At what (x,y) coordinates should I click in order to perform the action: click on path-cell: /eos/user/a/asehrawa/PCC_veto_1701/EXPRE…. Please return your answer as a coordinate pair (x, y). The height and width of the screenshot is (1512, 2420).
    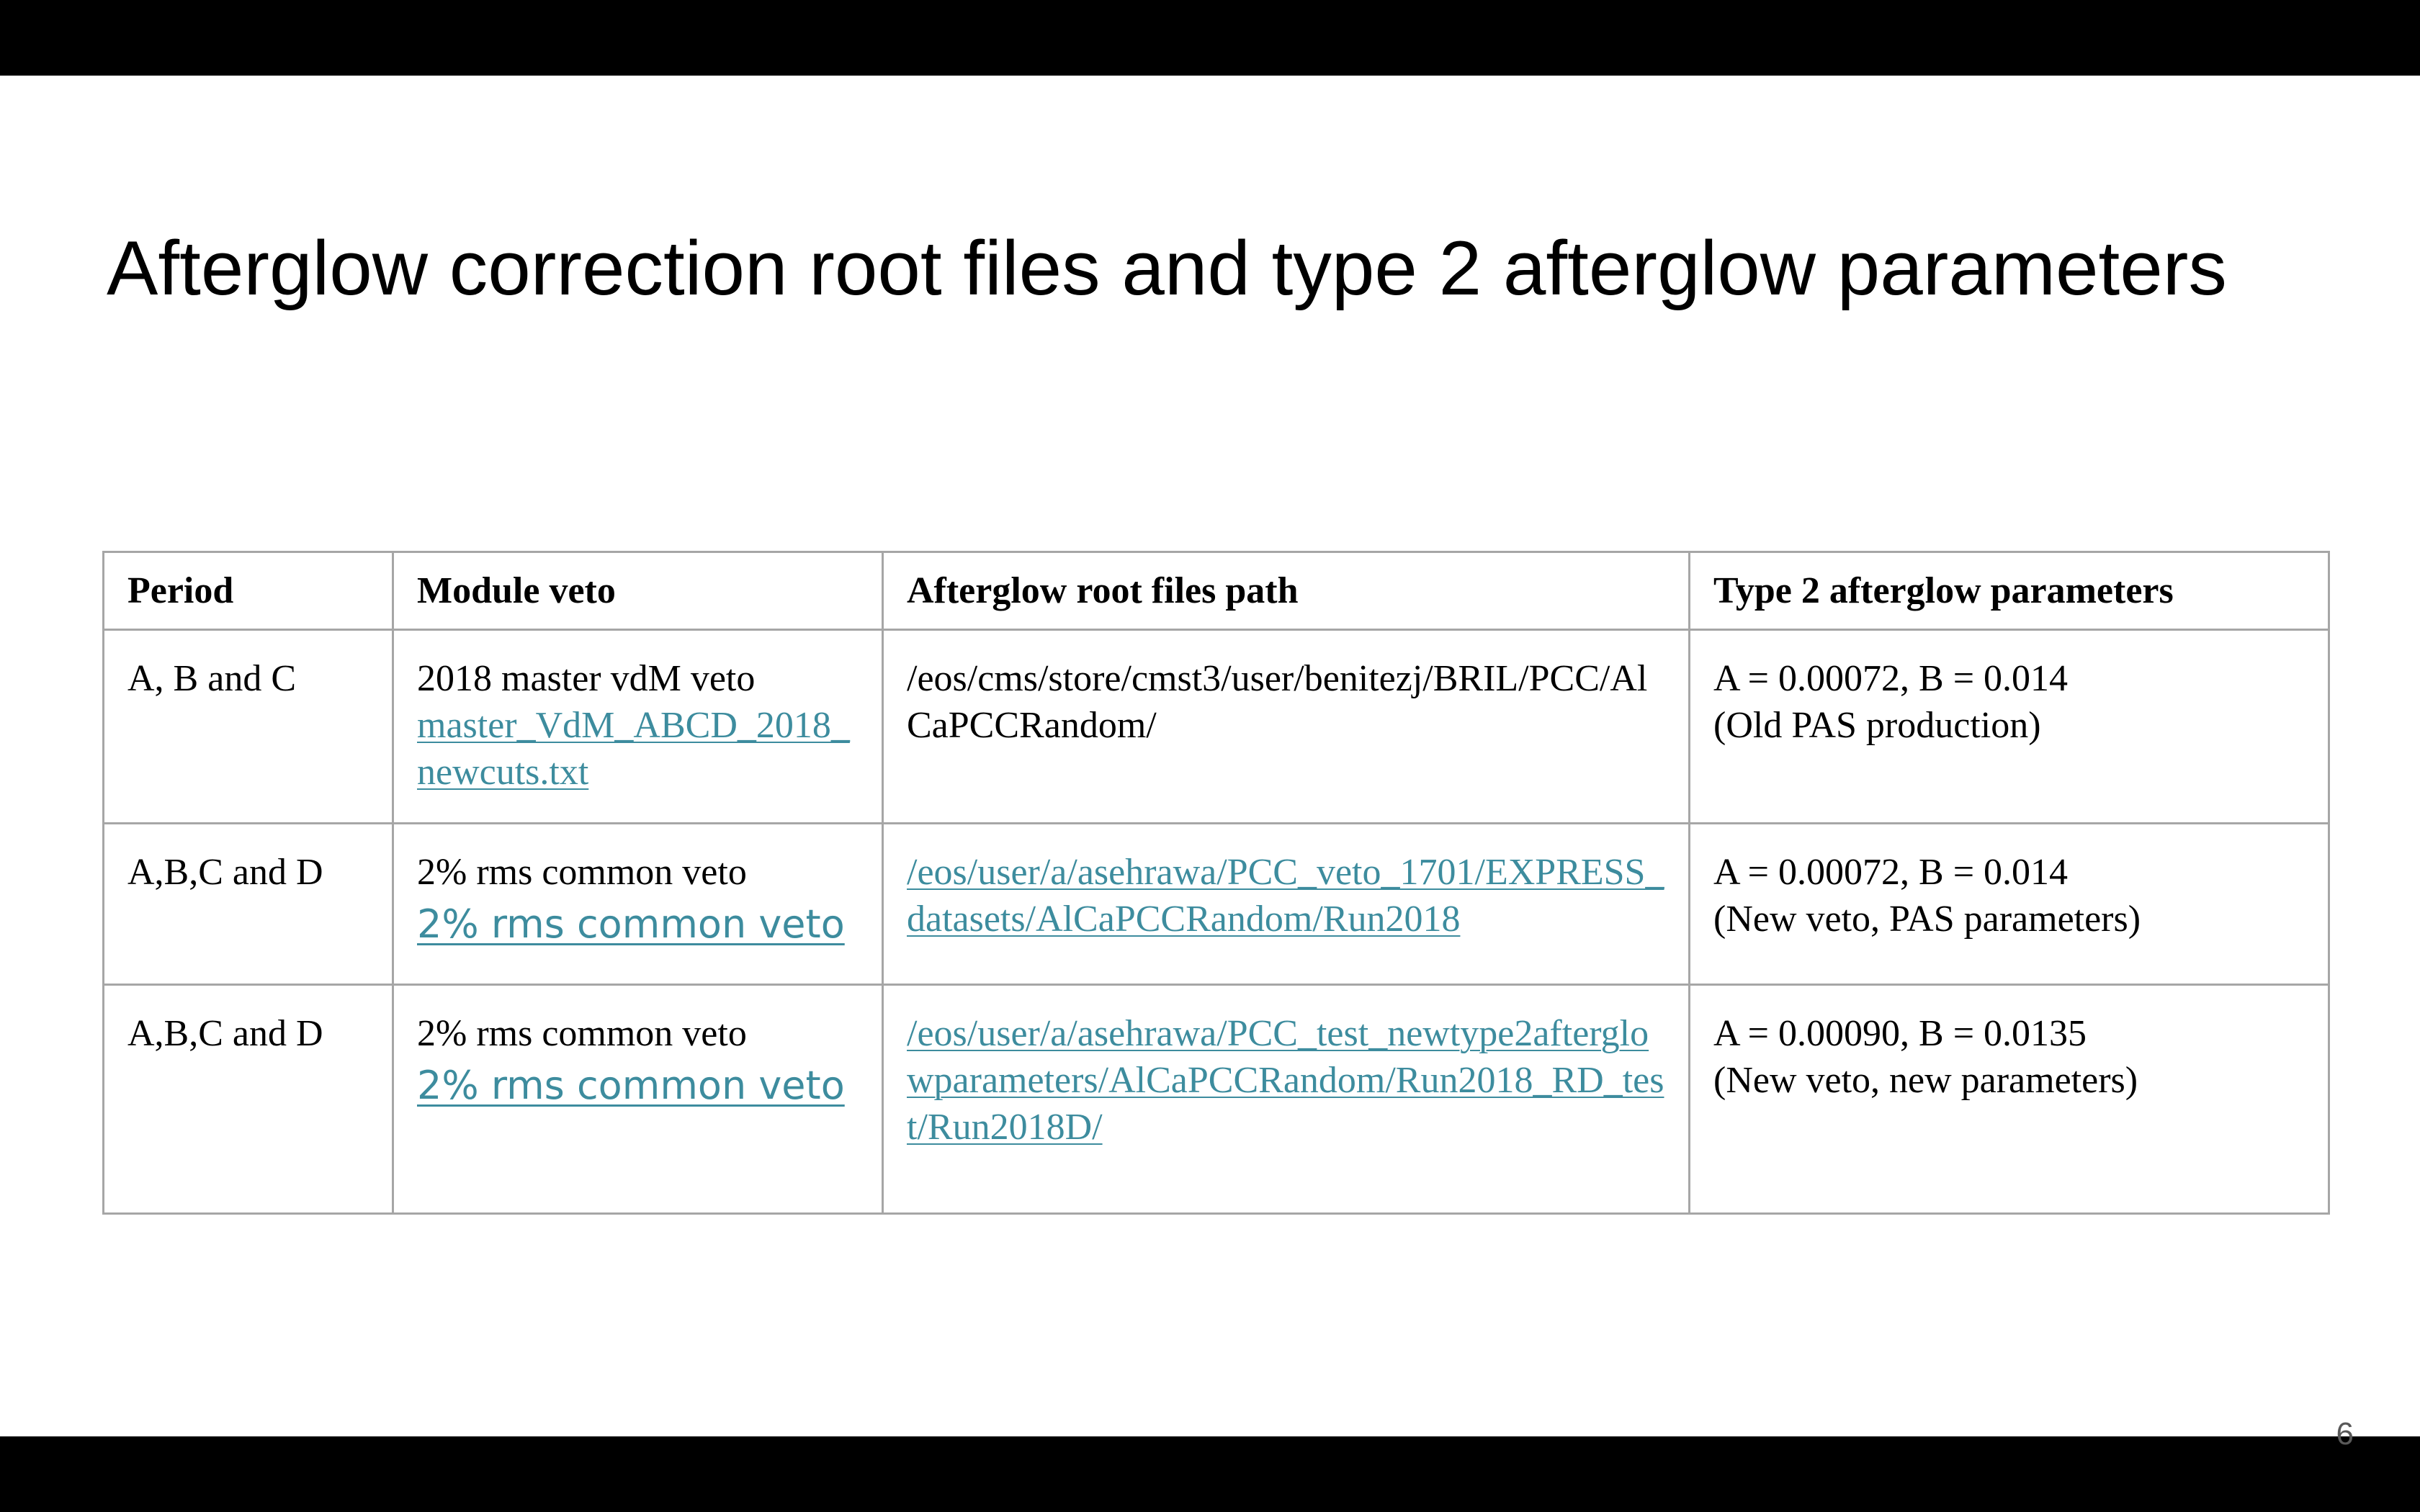
    Looking at the image, I should click on (1286, 904).